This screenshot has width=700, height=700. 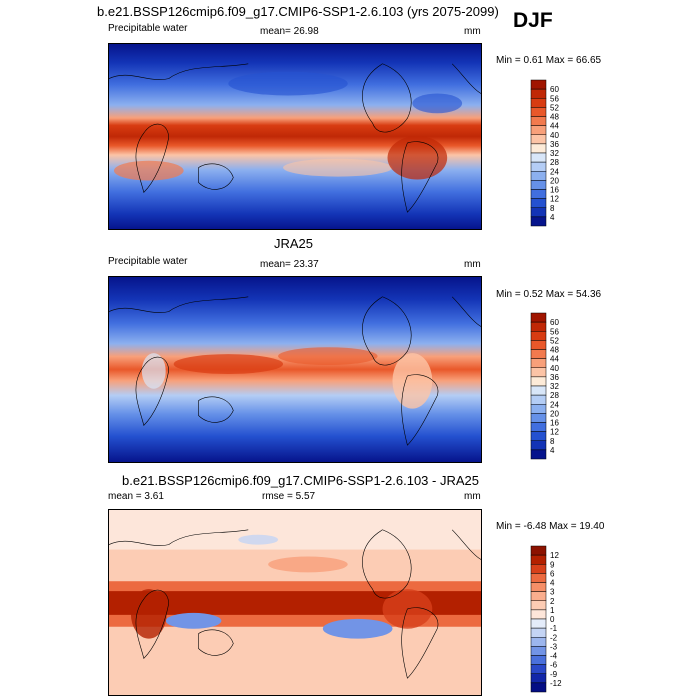 What do you see at coordinates (472, 496) in the screenshot?
I see `panel3-units-label: mm` at bounding box center [472, 496].